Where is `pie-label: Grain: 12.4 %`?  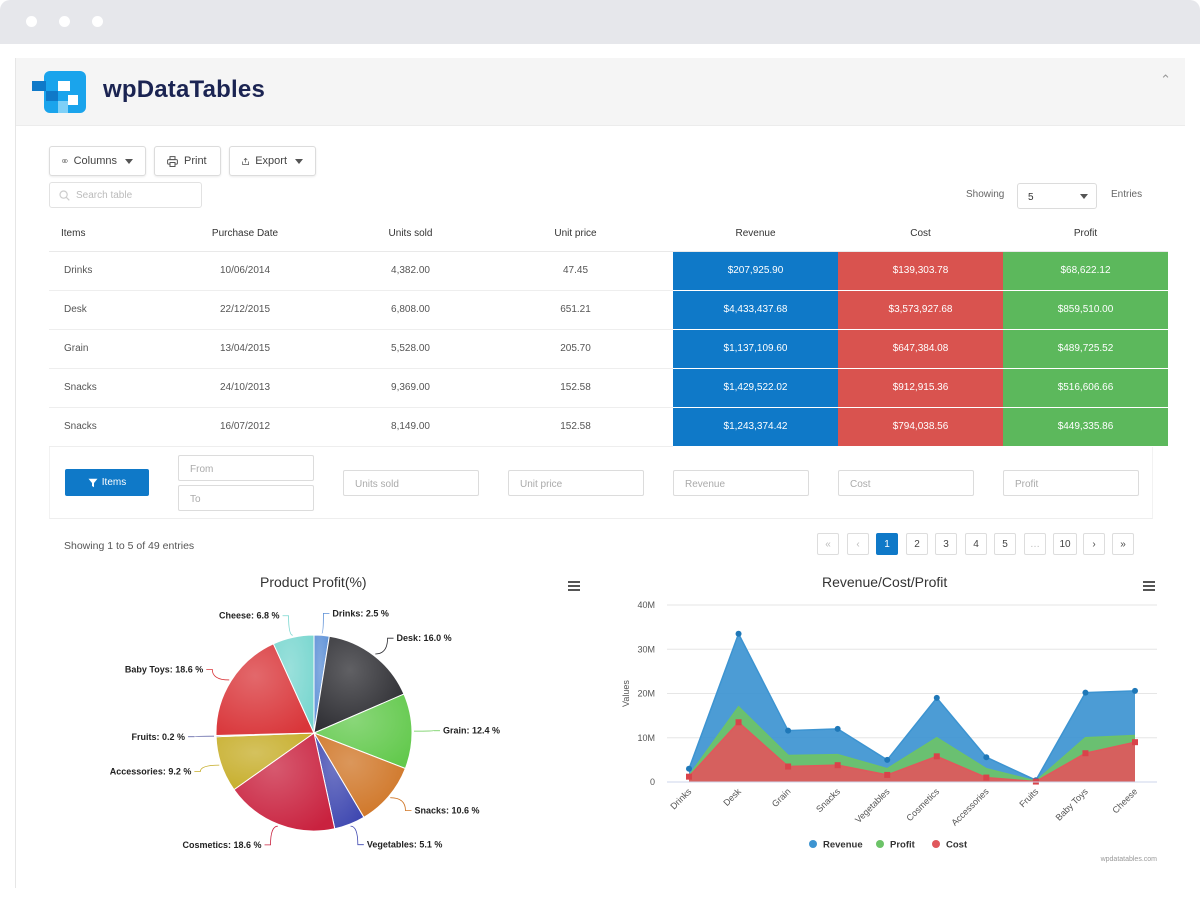
pie-label: Grain: 12.4 % is located at coordinates (471, 731).